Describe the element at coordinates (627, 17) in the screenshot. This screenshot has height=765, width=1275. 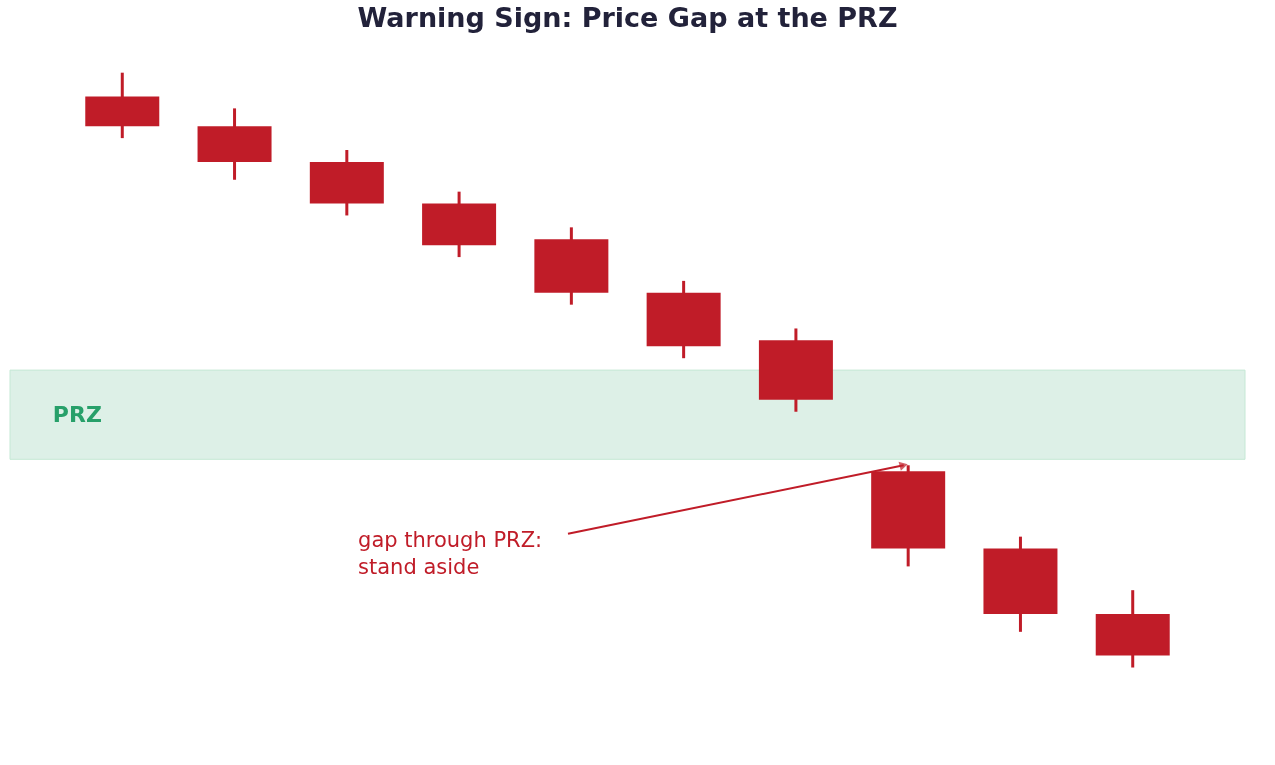
I see `chart-title: Warning Sign: Price Gap at the PRZ` at that location.